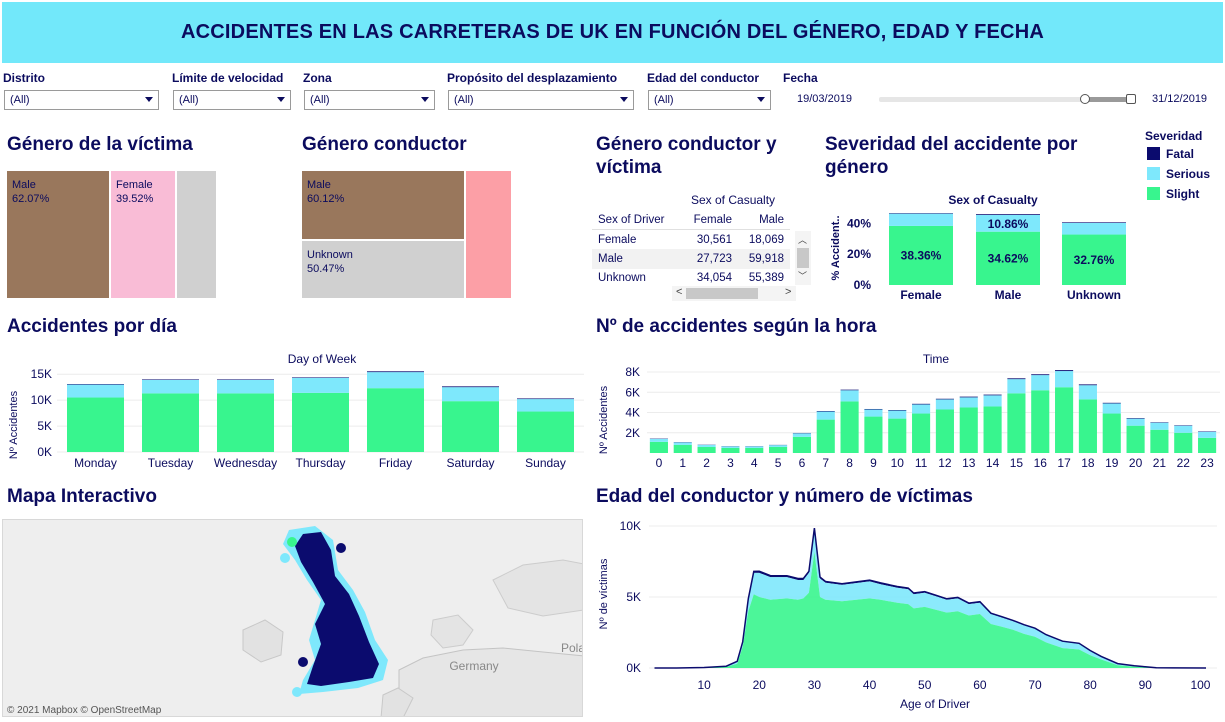 This screenshot has height=722, width=1225. I want to click on treemap-cell-female: Female 39.52%, so click(143, 234).